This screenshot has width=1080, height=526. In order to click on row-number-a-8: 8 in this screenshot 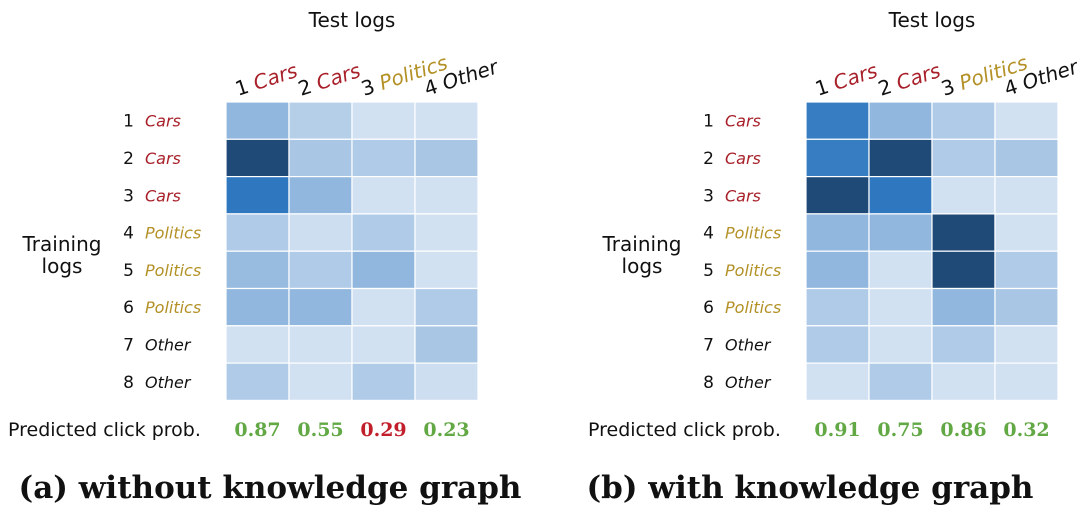, I will do `click(128, 383)`.